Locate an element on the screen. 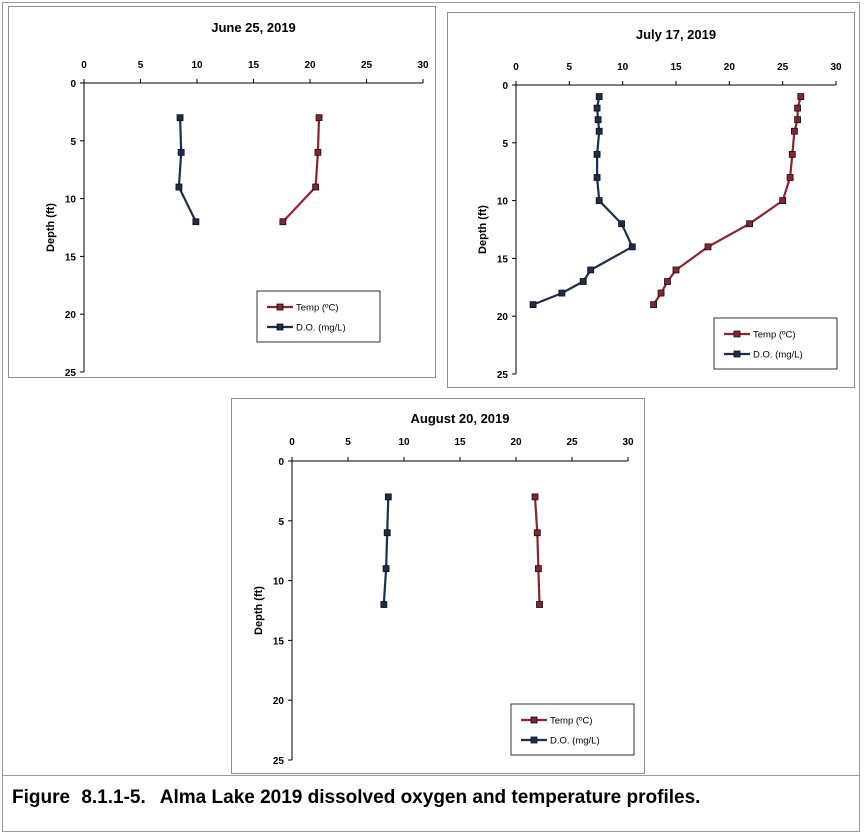  y-tick-label: 5 is located at coordinates (73, 142).